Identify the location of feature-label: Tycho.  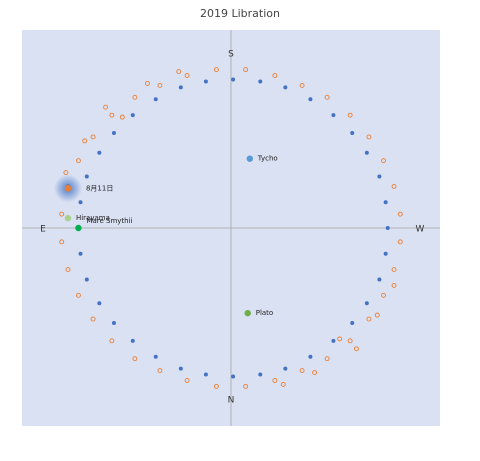
(267, 159).